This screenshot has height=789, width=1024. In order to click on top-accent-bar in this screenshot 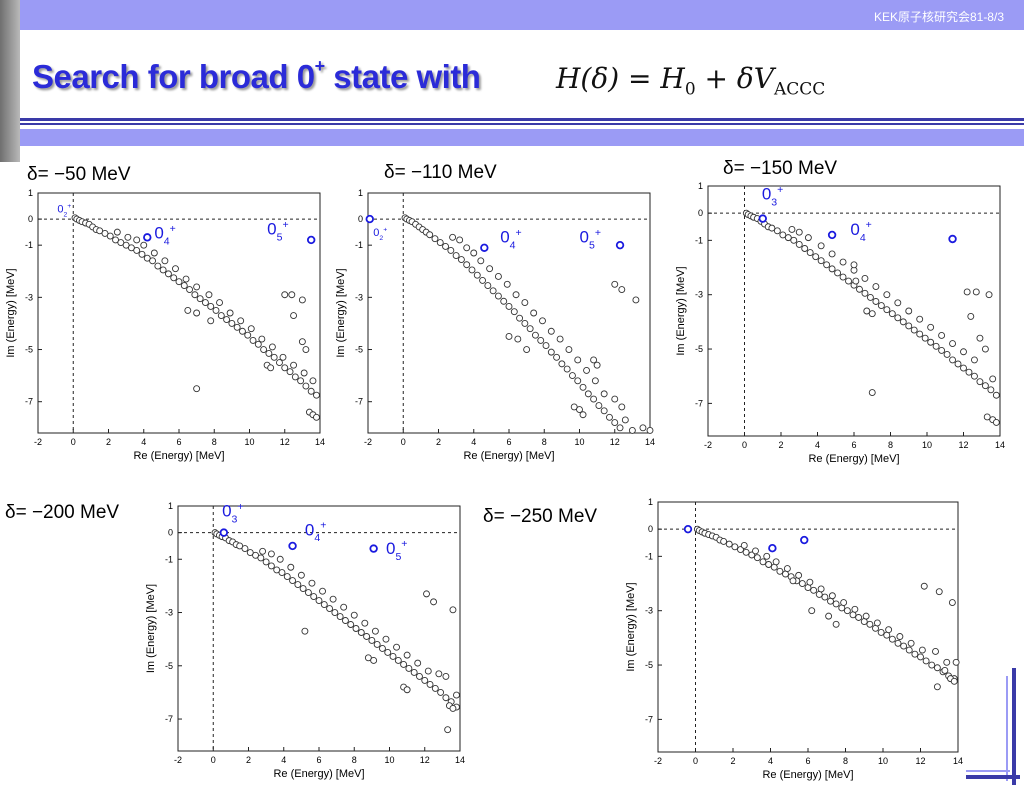, I will do `click(512, 15)`.